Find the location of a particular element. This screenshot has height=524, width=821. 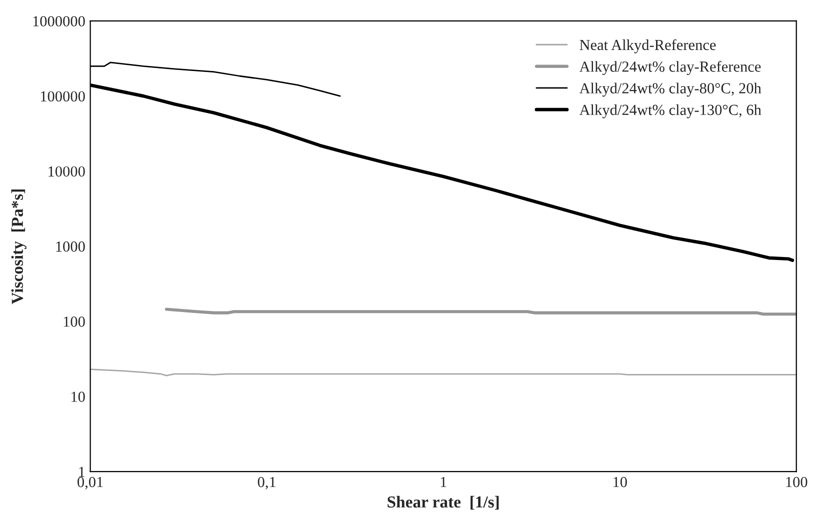

y-tick-label: 10000 is located at coordinates (66, 171).